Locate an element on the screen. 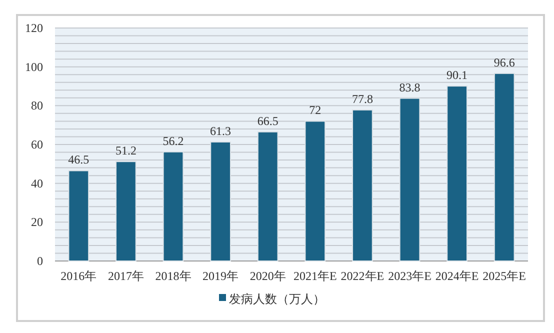 This screenshot has height=333, width=554. x-tick-label: 2016年 is located at coordinates (78, 276).